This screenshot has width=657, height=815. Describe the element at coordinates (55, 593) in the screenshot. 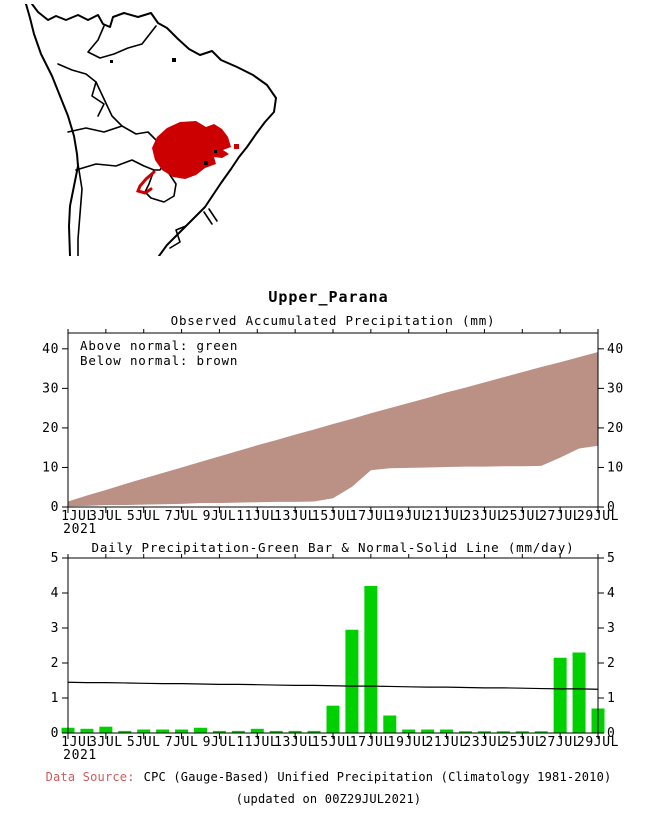

I see `y-tick-label-left: 4` at that location.